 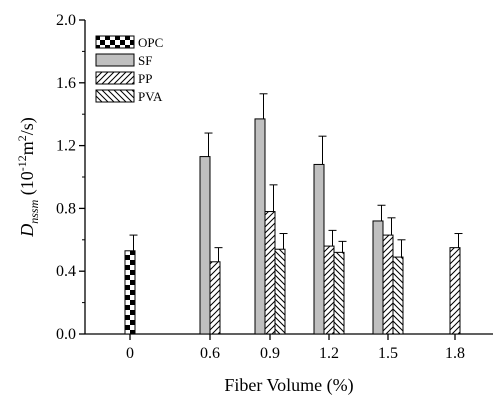 I want to click on y-tick-label: 0.0, so click(x=66, y=334).